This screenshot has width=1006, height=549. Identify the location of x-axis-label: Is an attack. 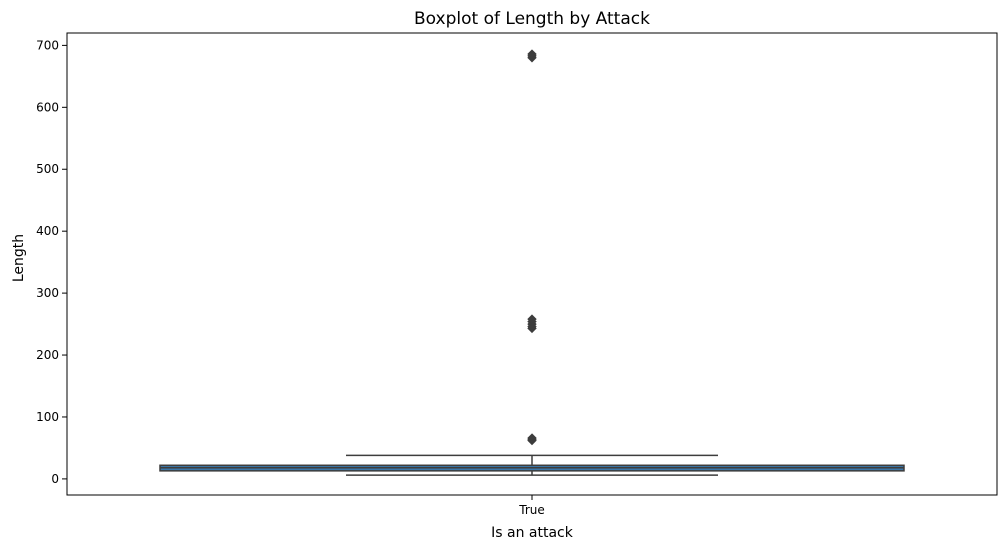
(532, 533).